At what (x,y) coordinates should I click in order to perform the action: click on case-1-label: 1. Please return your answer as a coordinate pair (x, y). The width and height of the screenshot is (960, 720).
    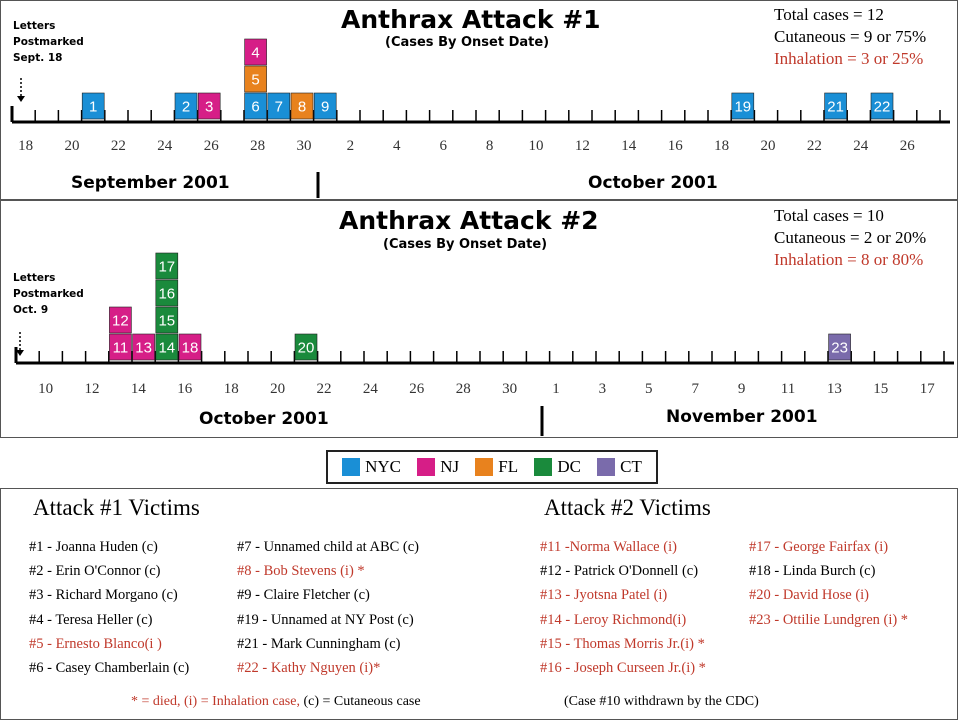
    Looking at the image, I should click on (93, 107).